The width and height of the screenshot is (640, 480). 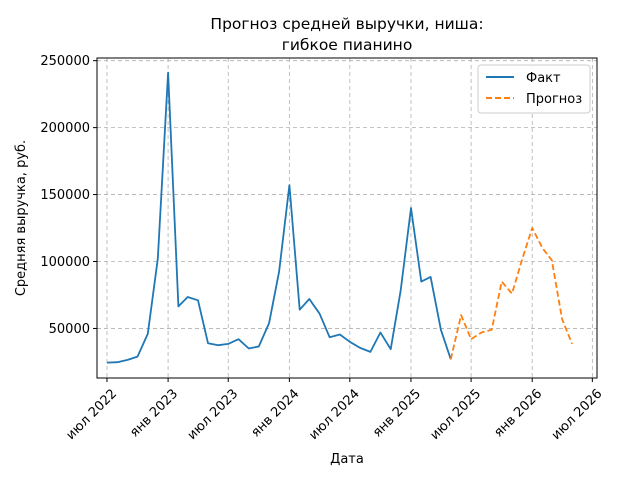 I want to click on y-tick-label: 150000, so click(x=65, y=195).